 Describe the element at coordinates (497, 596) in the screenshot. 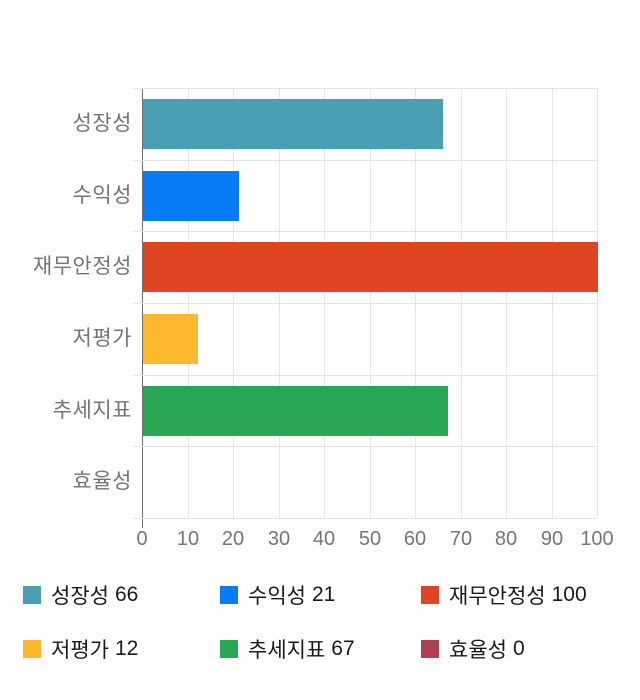

I see `legend-label: 재무안정성` at that location.